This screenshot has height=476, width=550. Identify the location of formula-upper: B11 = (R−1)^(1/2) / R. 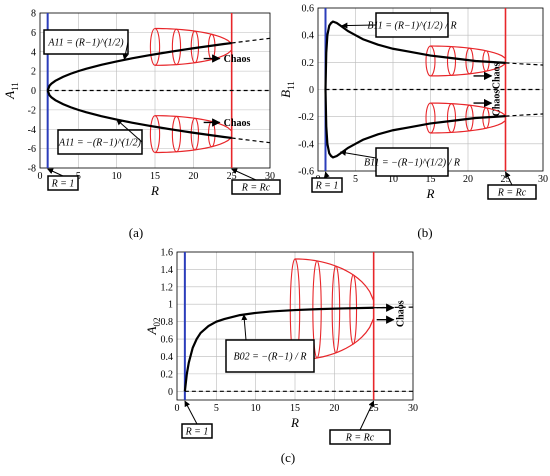
(412, 25).